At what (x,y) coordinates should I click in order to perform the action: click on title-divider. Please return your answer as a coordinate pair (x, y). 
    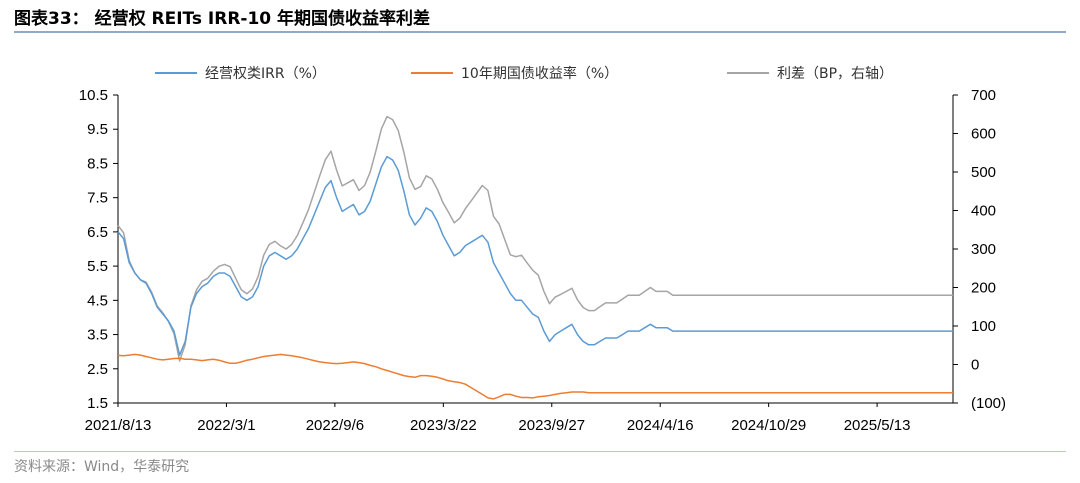
    Looking at the image, I should click on (540, 32).